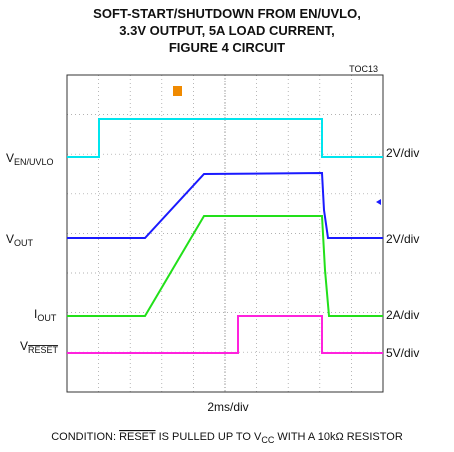 The image size is (454, 452). What do you see at coordinates (227, 30) in the screenshot?
I see `title-line: 3.3V OUTPUT, 5A LOAD CURRENT,` at bounding box center [227, 30].